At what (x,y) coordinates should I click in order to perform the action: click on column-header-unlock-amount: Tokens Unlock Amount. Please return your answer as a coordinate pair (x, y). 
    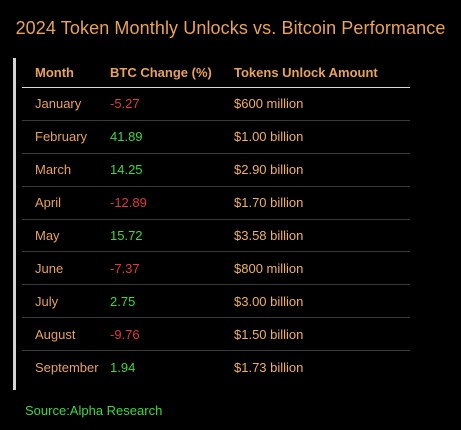
    Looking at the image, I should click on (306, 72).